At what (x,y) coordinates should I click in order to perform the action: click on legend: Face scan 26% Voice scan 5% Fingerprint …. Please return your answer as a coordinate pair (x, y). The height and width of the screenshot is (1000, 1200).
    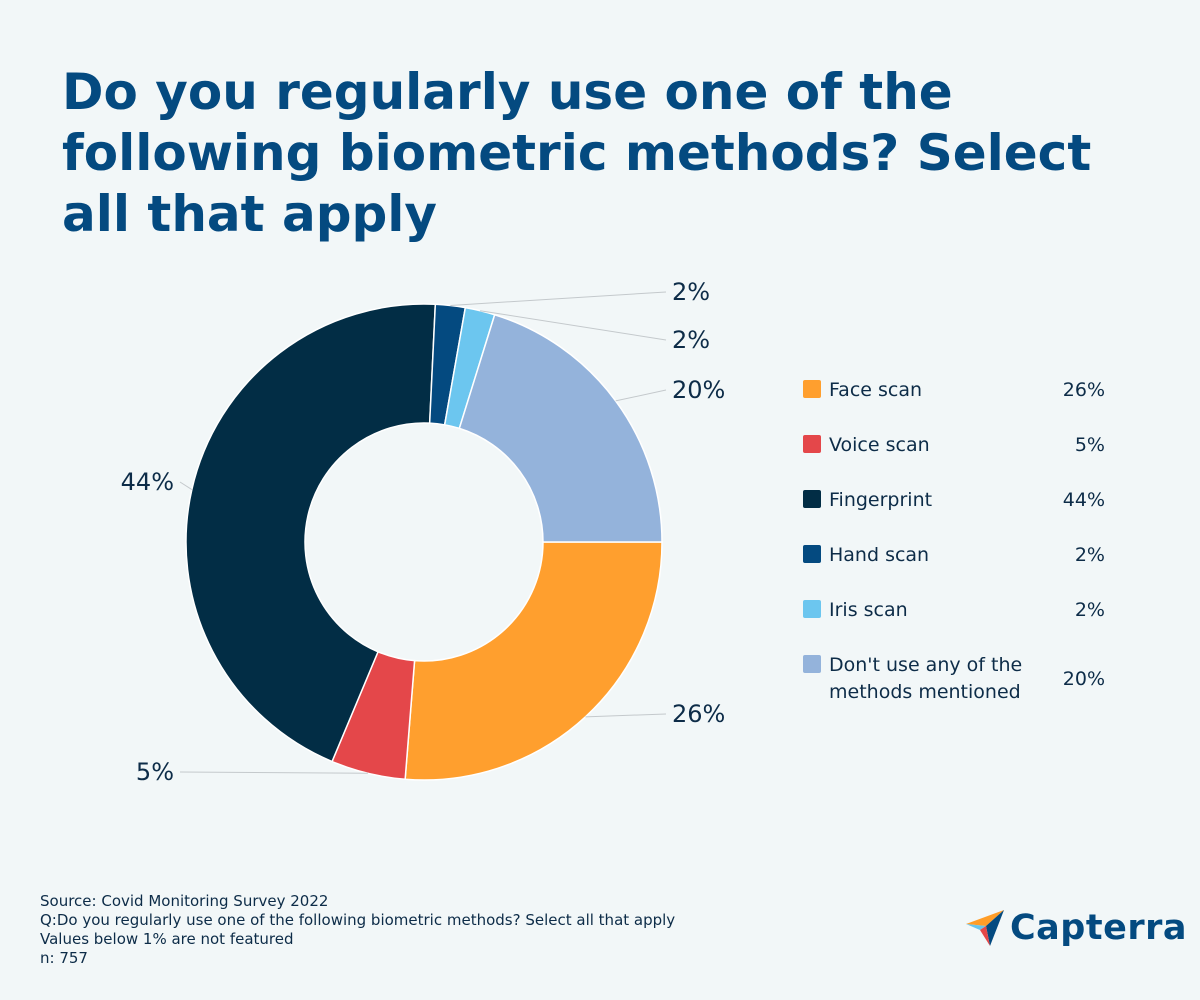
    Looking at the image, I should click on (954, 555).